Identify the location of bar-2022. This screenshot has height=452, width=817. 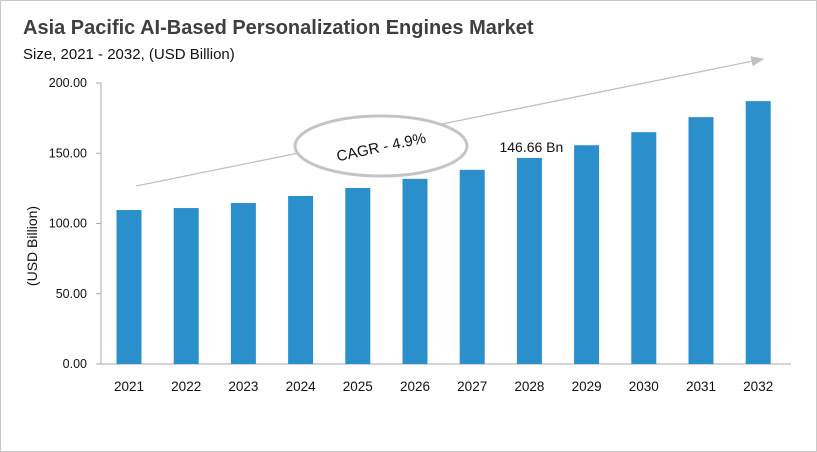
(186, 286).